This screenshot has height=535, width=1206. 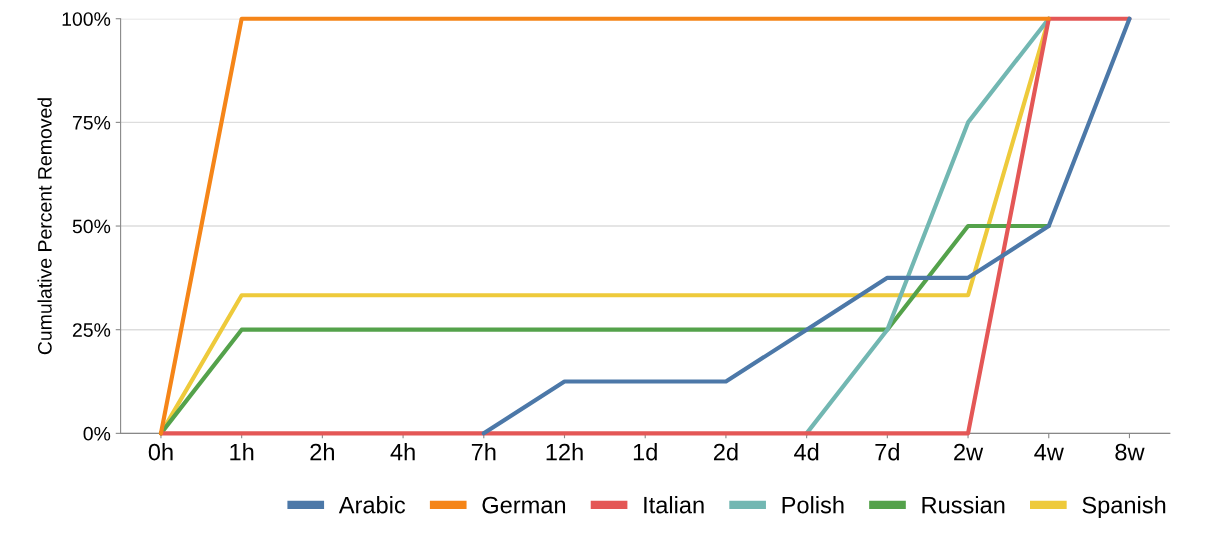 What do you see at coordinates (564, 452) in the screenshot?
I see `x-tick-label: 12h` at bounding box center [564, 452].